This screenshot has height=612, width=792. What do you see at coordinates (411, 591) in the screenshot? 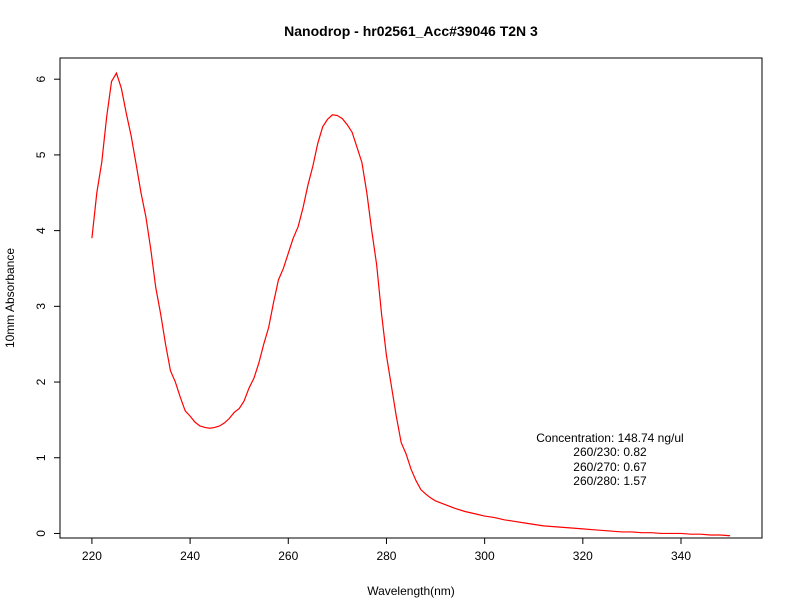
I see `x-axis-label: Wavelength(nm)` at bounding box center [411, 591].